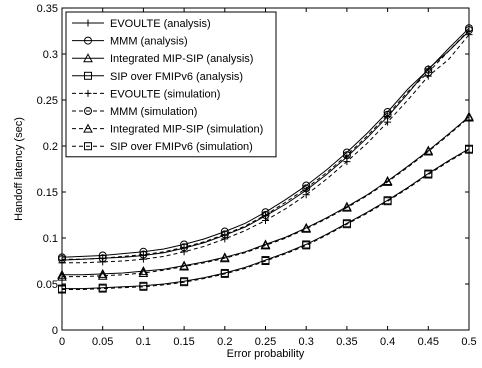  What do you see at coordinates (62, 342) in the screenshot?
I see `x-tick-label: 0` at bounding box center [62, 342].